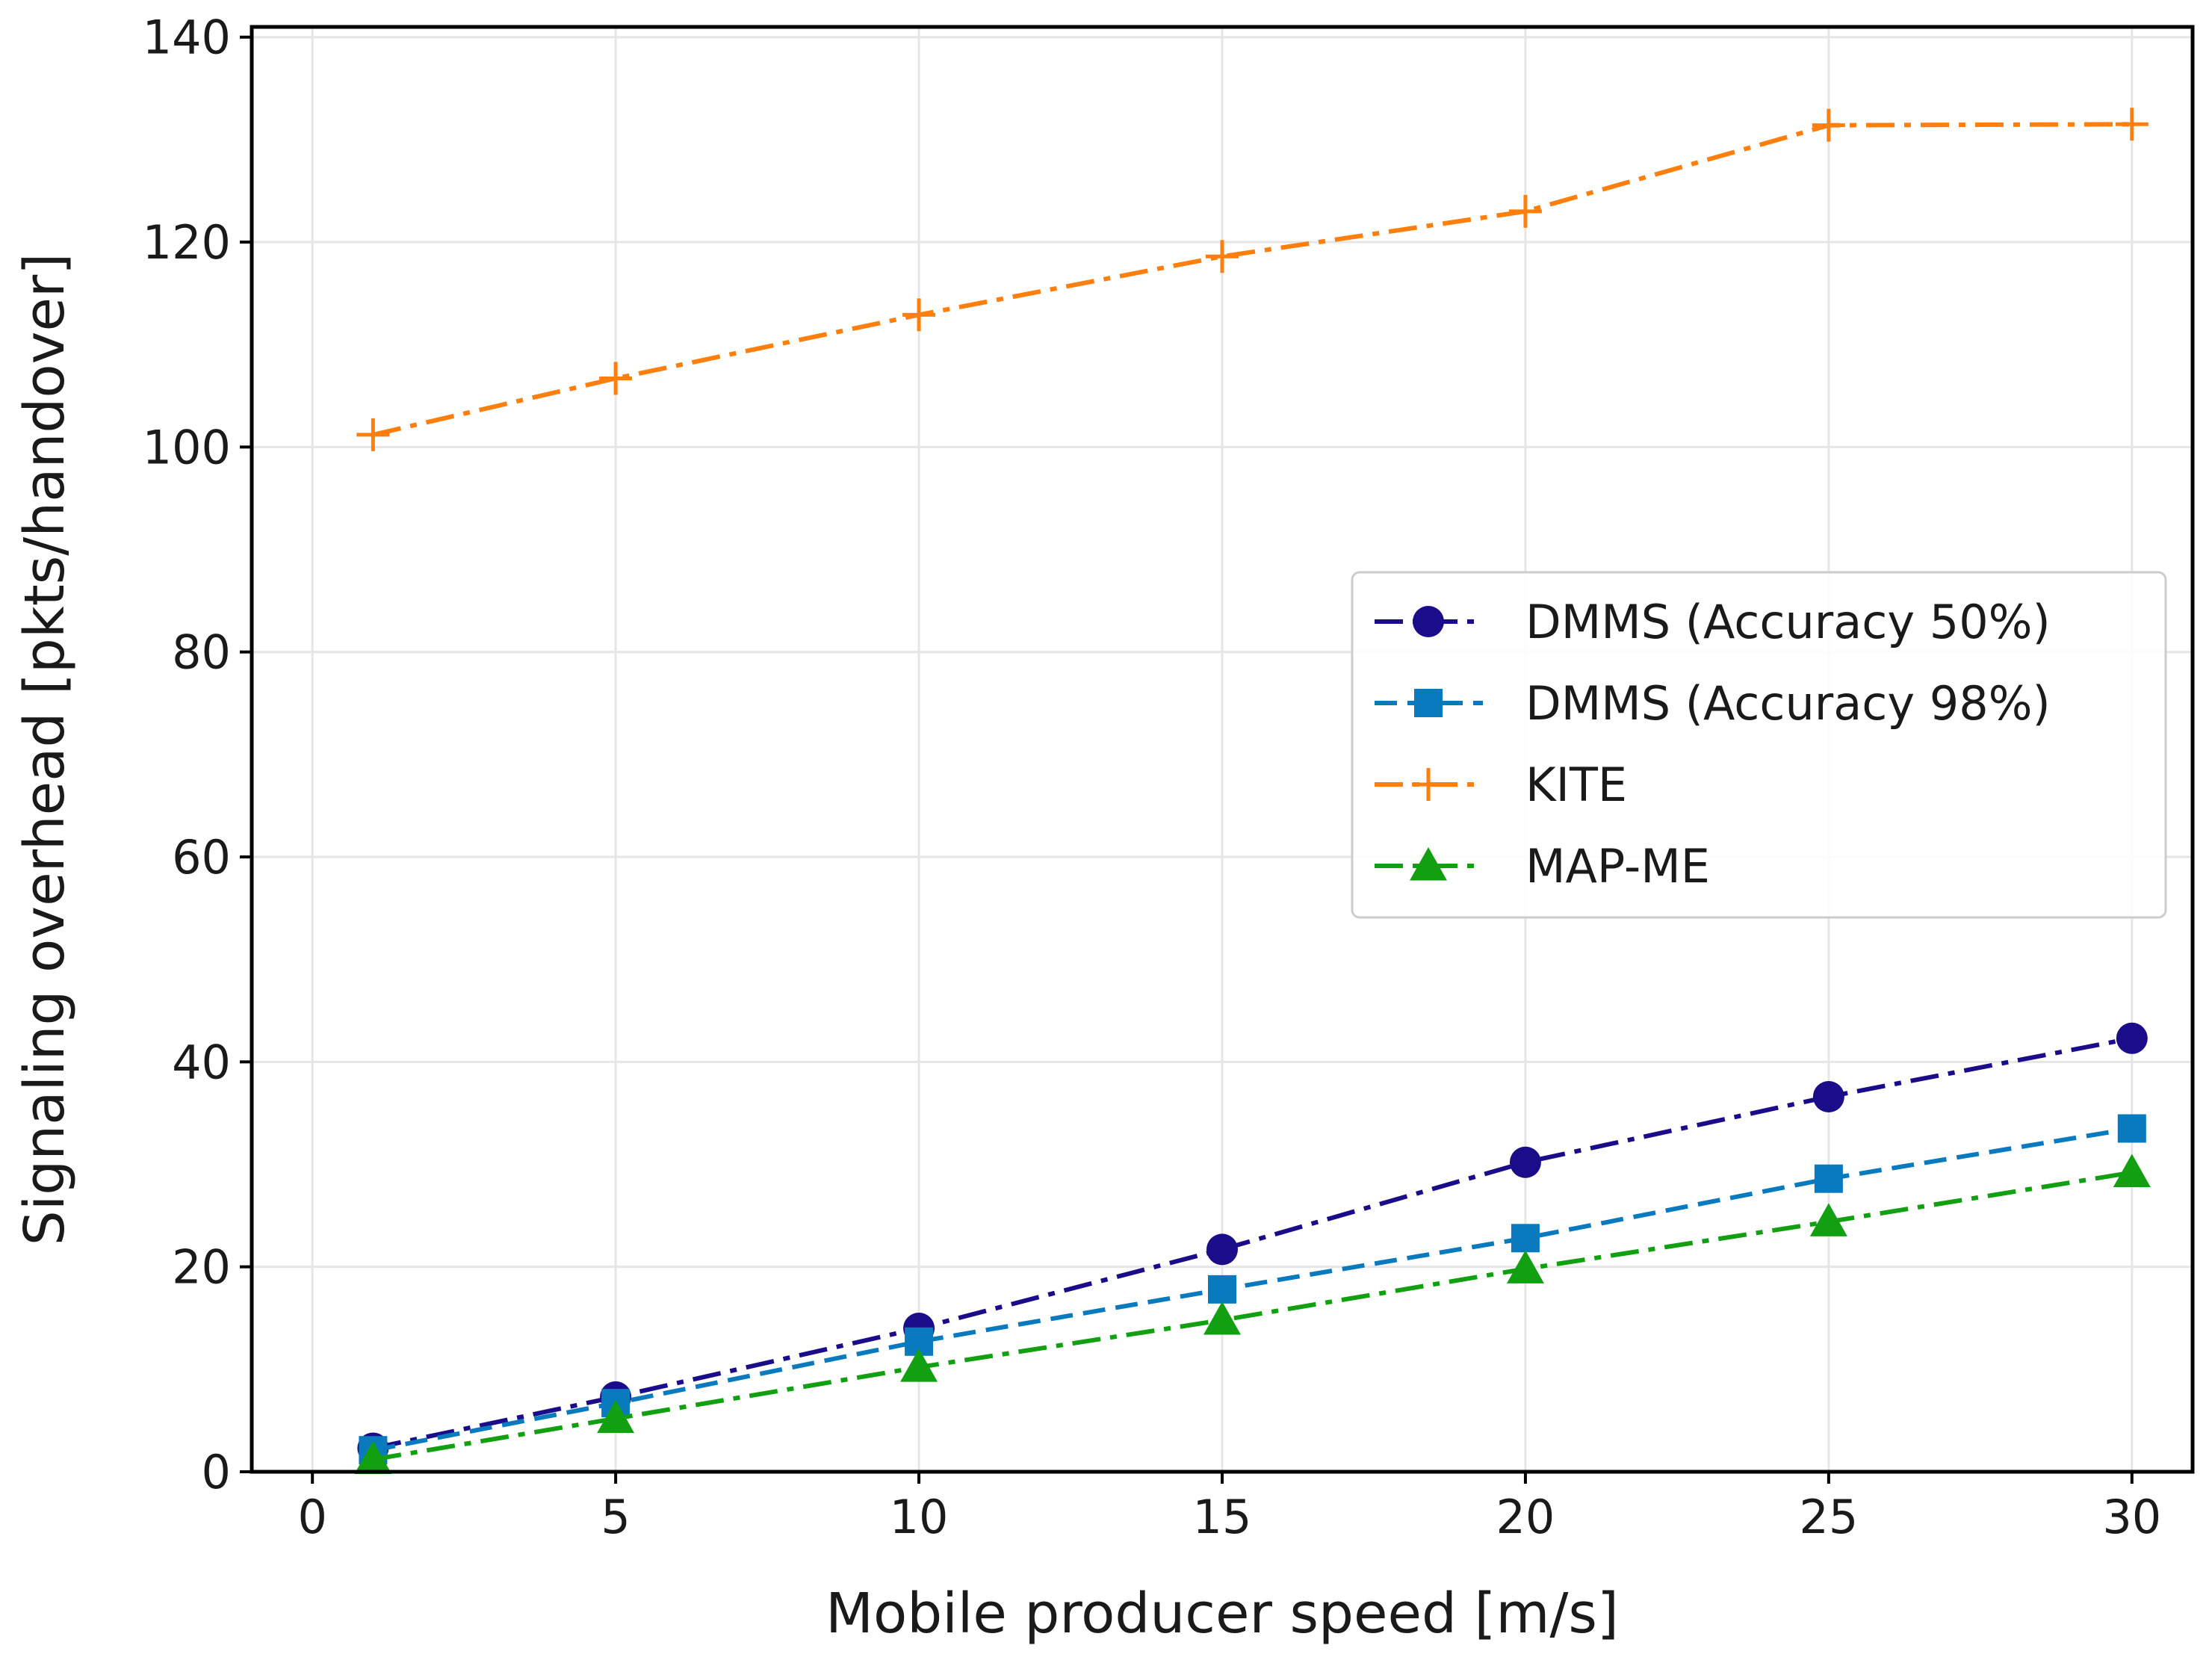 This screenshot has width=2212, height=1669. I want to click on x-tick-label: 30, so click(2131, 1517).